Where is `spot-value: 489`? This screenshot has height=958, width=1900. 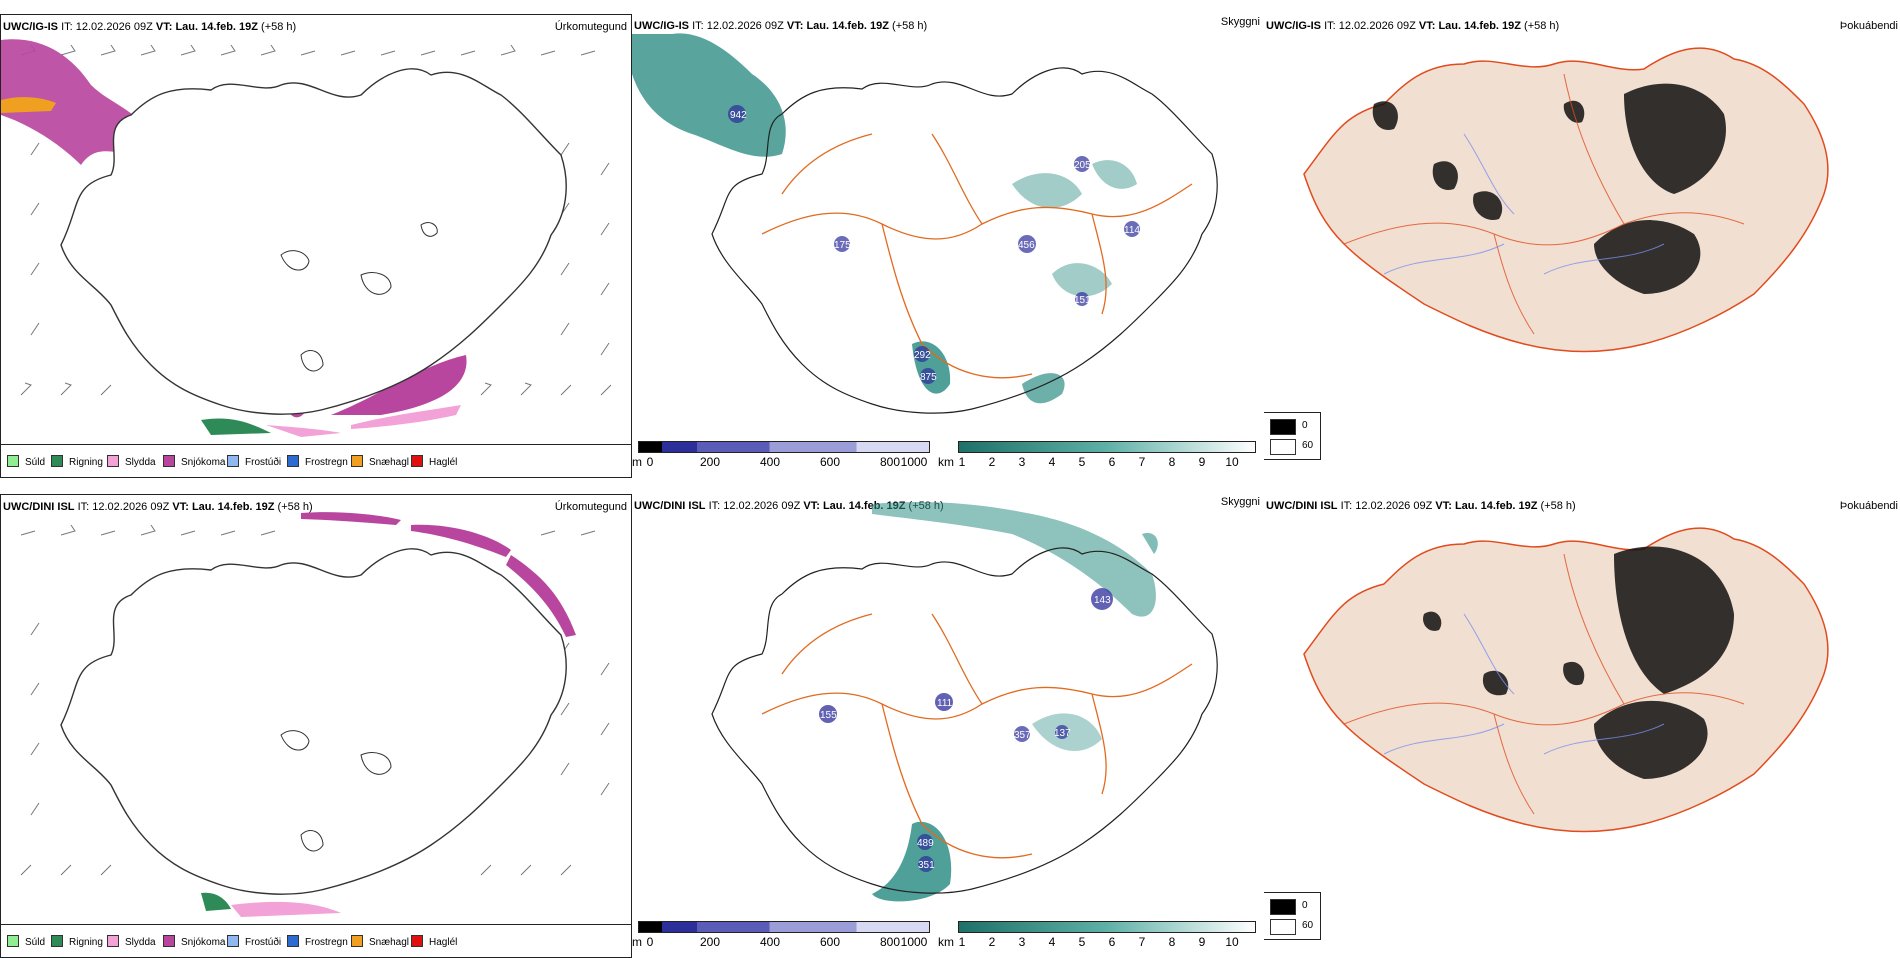 spot-value: 489 is located at coordinates (925, 843).